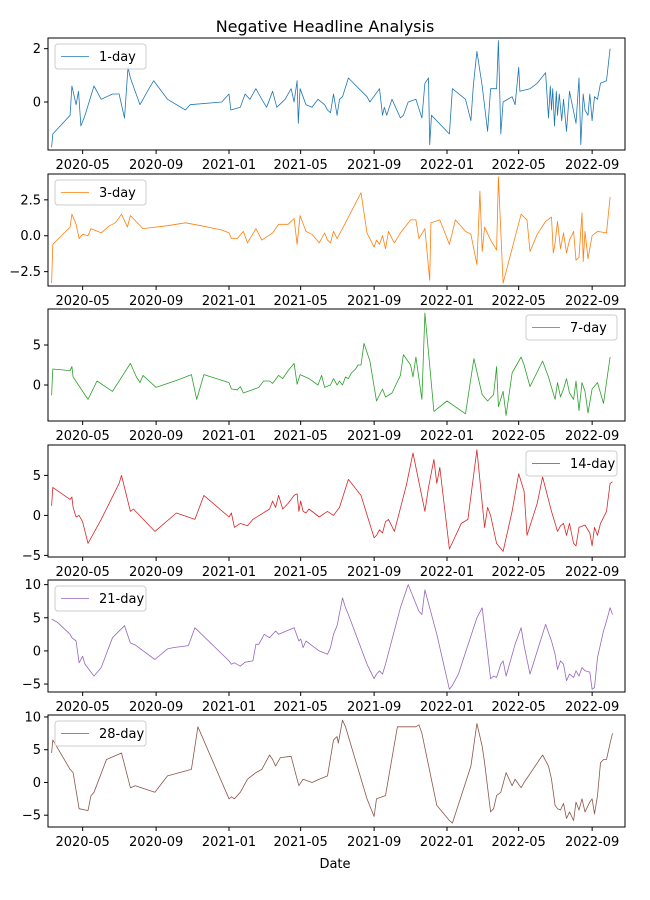  Describe the element at coordinates (331, 230) in the screenshot. I see `series-line-3-day` at that location.